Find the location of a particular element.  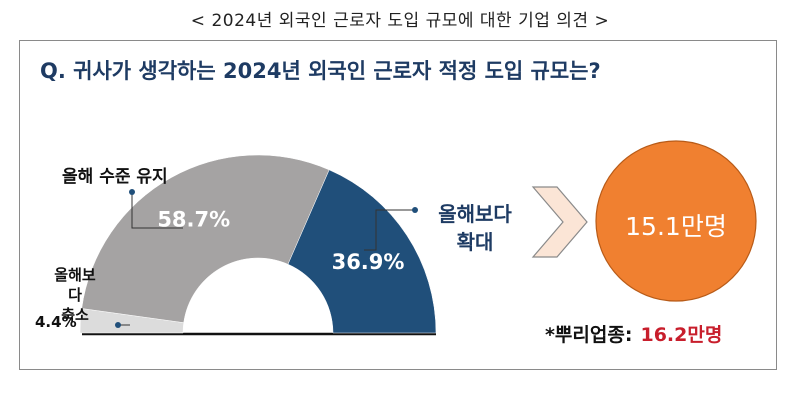

leader-line-expand is located at coordinates (389, 230).